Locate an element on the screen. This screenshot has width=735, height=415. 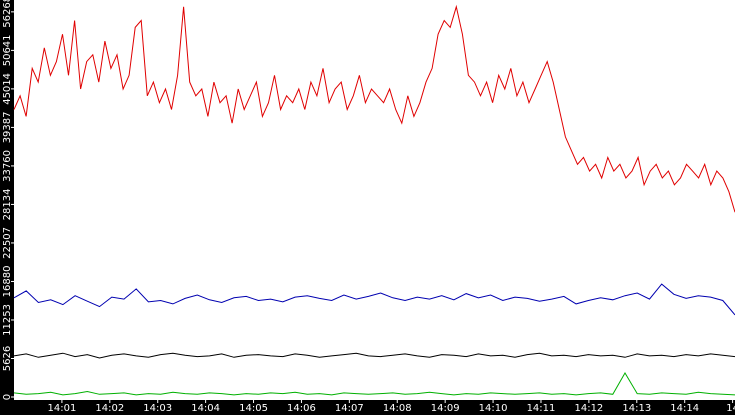
x-tick-label: 14:04 is located at coordinates (205, 408).